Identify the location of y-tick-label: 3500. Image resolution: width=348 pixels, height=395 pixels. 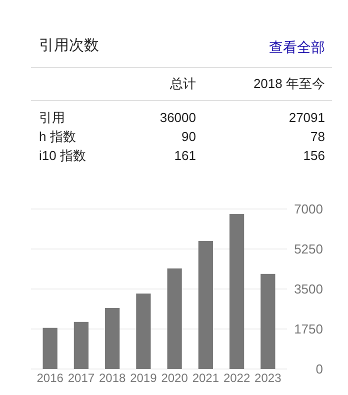
(308, 289).